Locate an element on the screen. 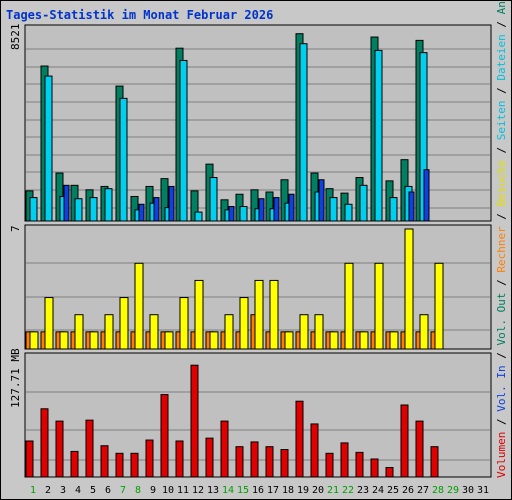 This screenshot has width=512, height=500. day-label: 30 is located at coordinates (468, 490).